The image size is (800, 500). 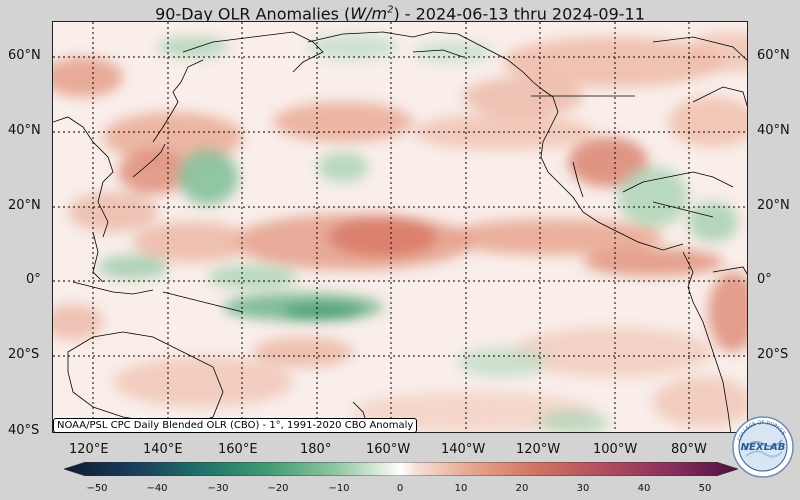 What do you see at coordinates (24, 55) in the screenshot?
I see `lat-label-left-60n: 60°N` at bounding box center [24, 55].